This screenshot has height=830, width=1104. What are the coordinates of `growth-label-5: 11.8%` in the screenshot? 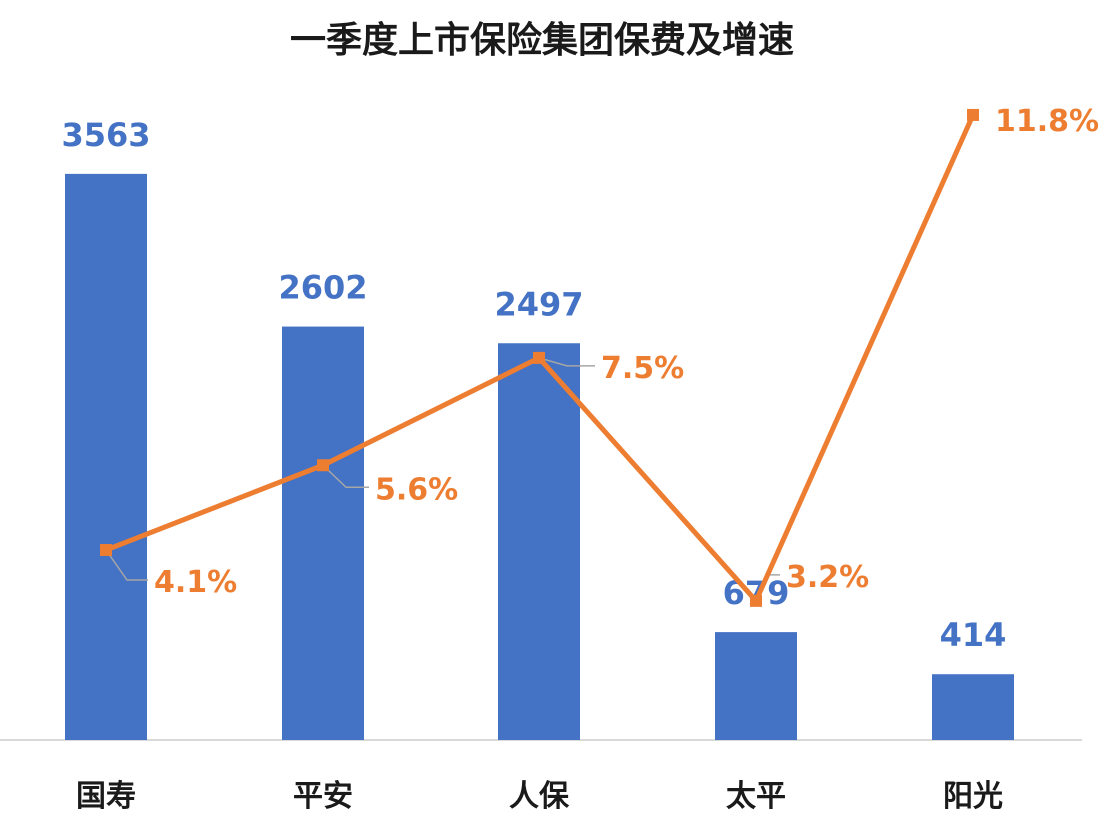 It's located at (1047, 121).